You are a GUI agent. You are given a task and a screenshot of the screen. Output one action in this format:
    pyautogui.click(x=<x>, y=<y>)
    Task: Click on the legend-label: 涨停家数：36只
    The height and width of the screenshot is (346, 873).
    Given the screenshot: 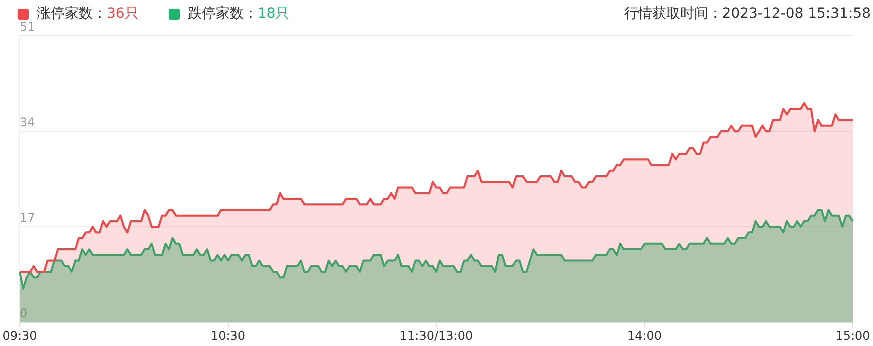 What is the action you would take?
    pyautogui.click(x=88, y=14)
    